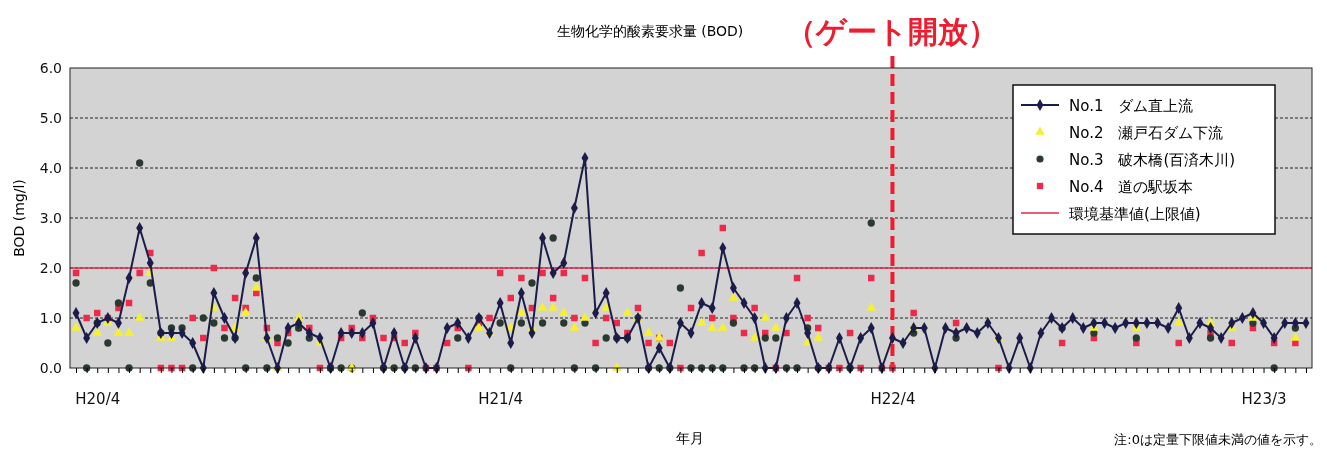  I want to click on x-tick-label: H22/4, so click(893, 398).